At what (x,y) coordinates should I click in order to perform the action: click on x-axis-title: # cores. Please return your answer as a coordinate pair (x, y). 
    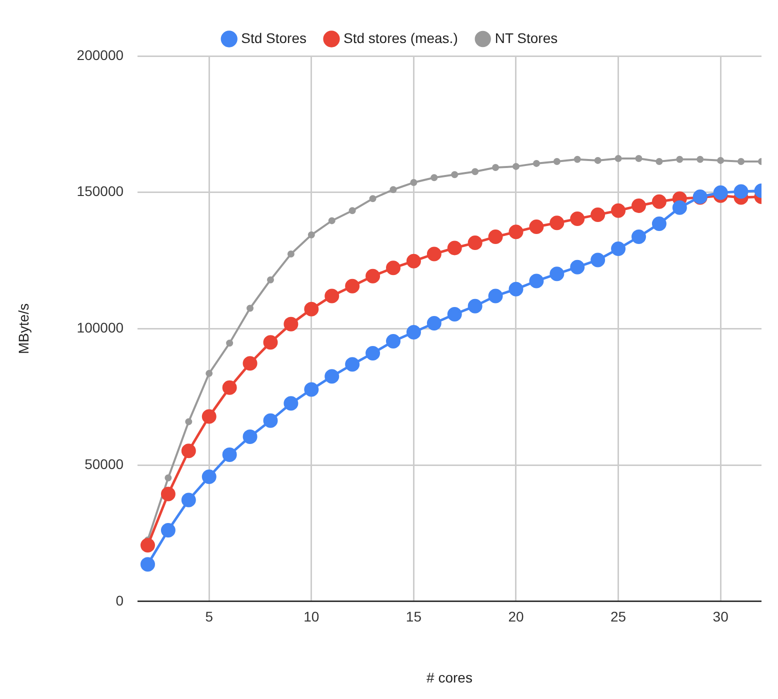
    Looking at the image, I should click on (449, 677).